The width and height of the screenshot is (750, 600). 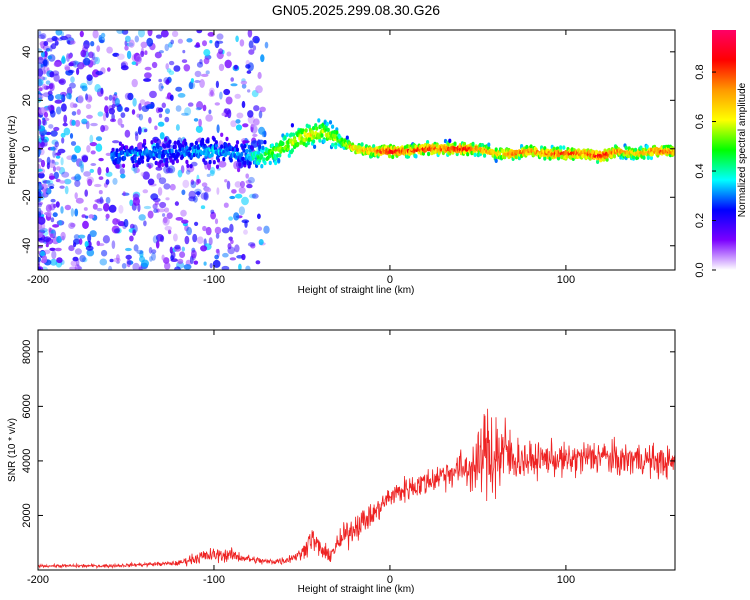 I want to click on snr-y-label: SNR (10 * v/v), so click(x=12, y=450).